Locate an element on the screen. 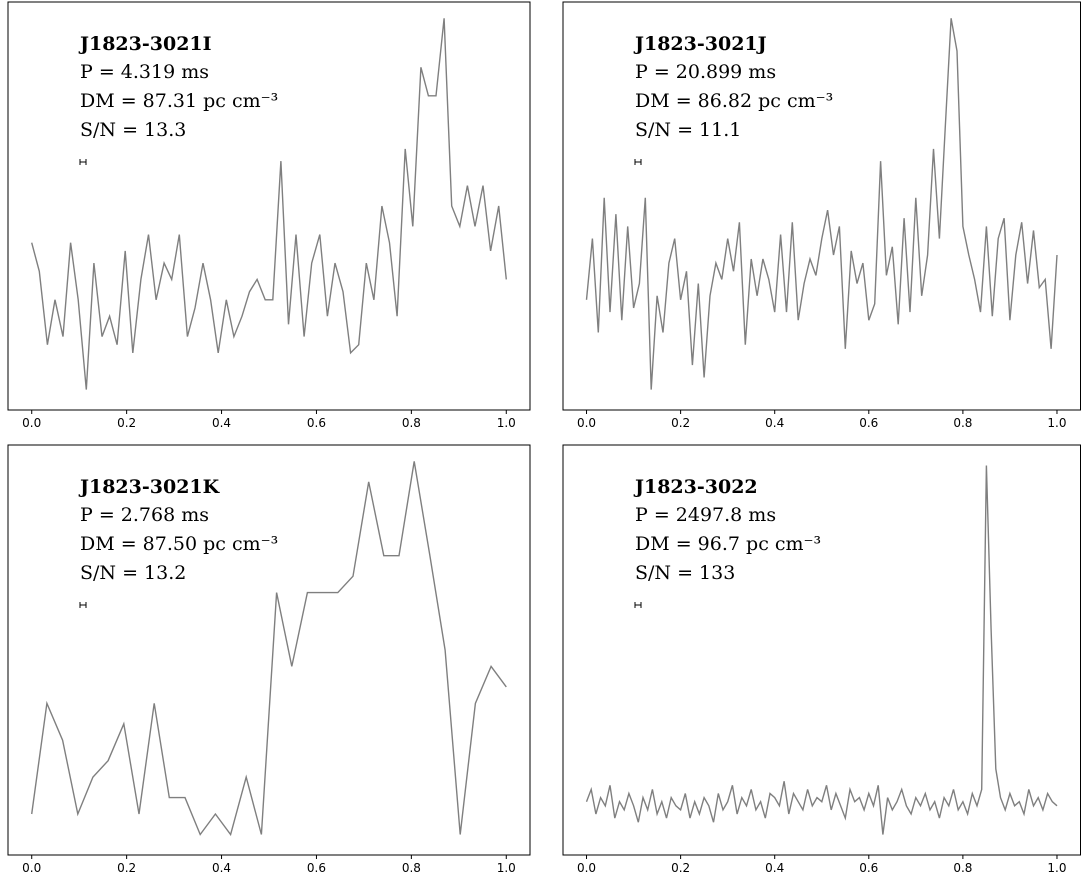 This screenshot has width=1081, height=879. annotation: DM = 87.50 pc cm⁻³ is located at coordinates (179, 544).